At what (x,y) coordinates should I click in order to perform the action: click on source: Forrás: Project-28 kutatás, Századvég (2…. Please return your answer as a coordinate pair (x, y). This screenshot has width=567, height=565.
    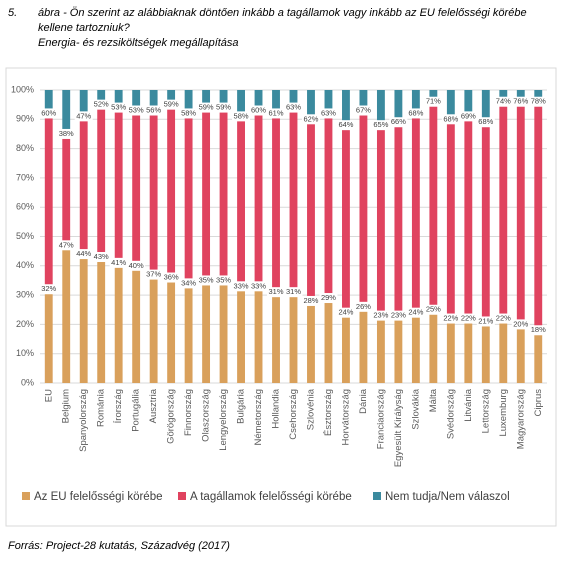
    Looking at the image, I should click on (119, 546).